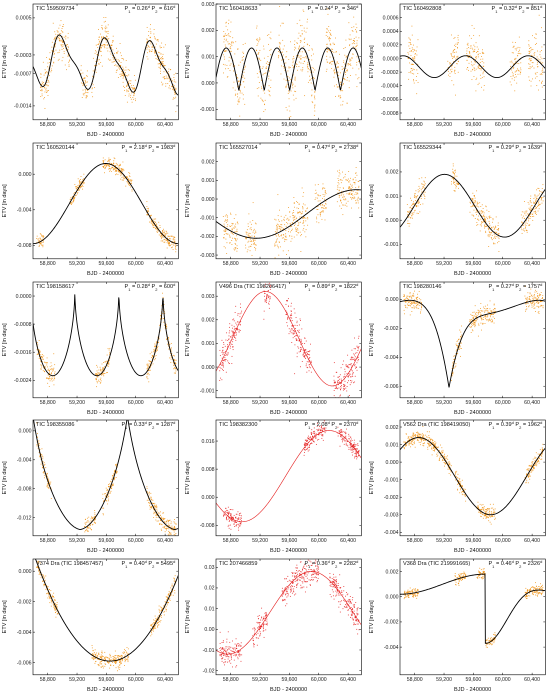 This screenshot has width=550, height=694. Describe the element at coordinates (208, 181) in the screenshot. I see `y-tick-label: 0.001` at that location.